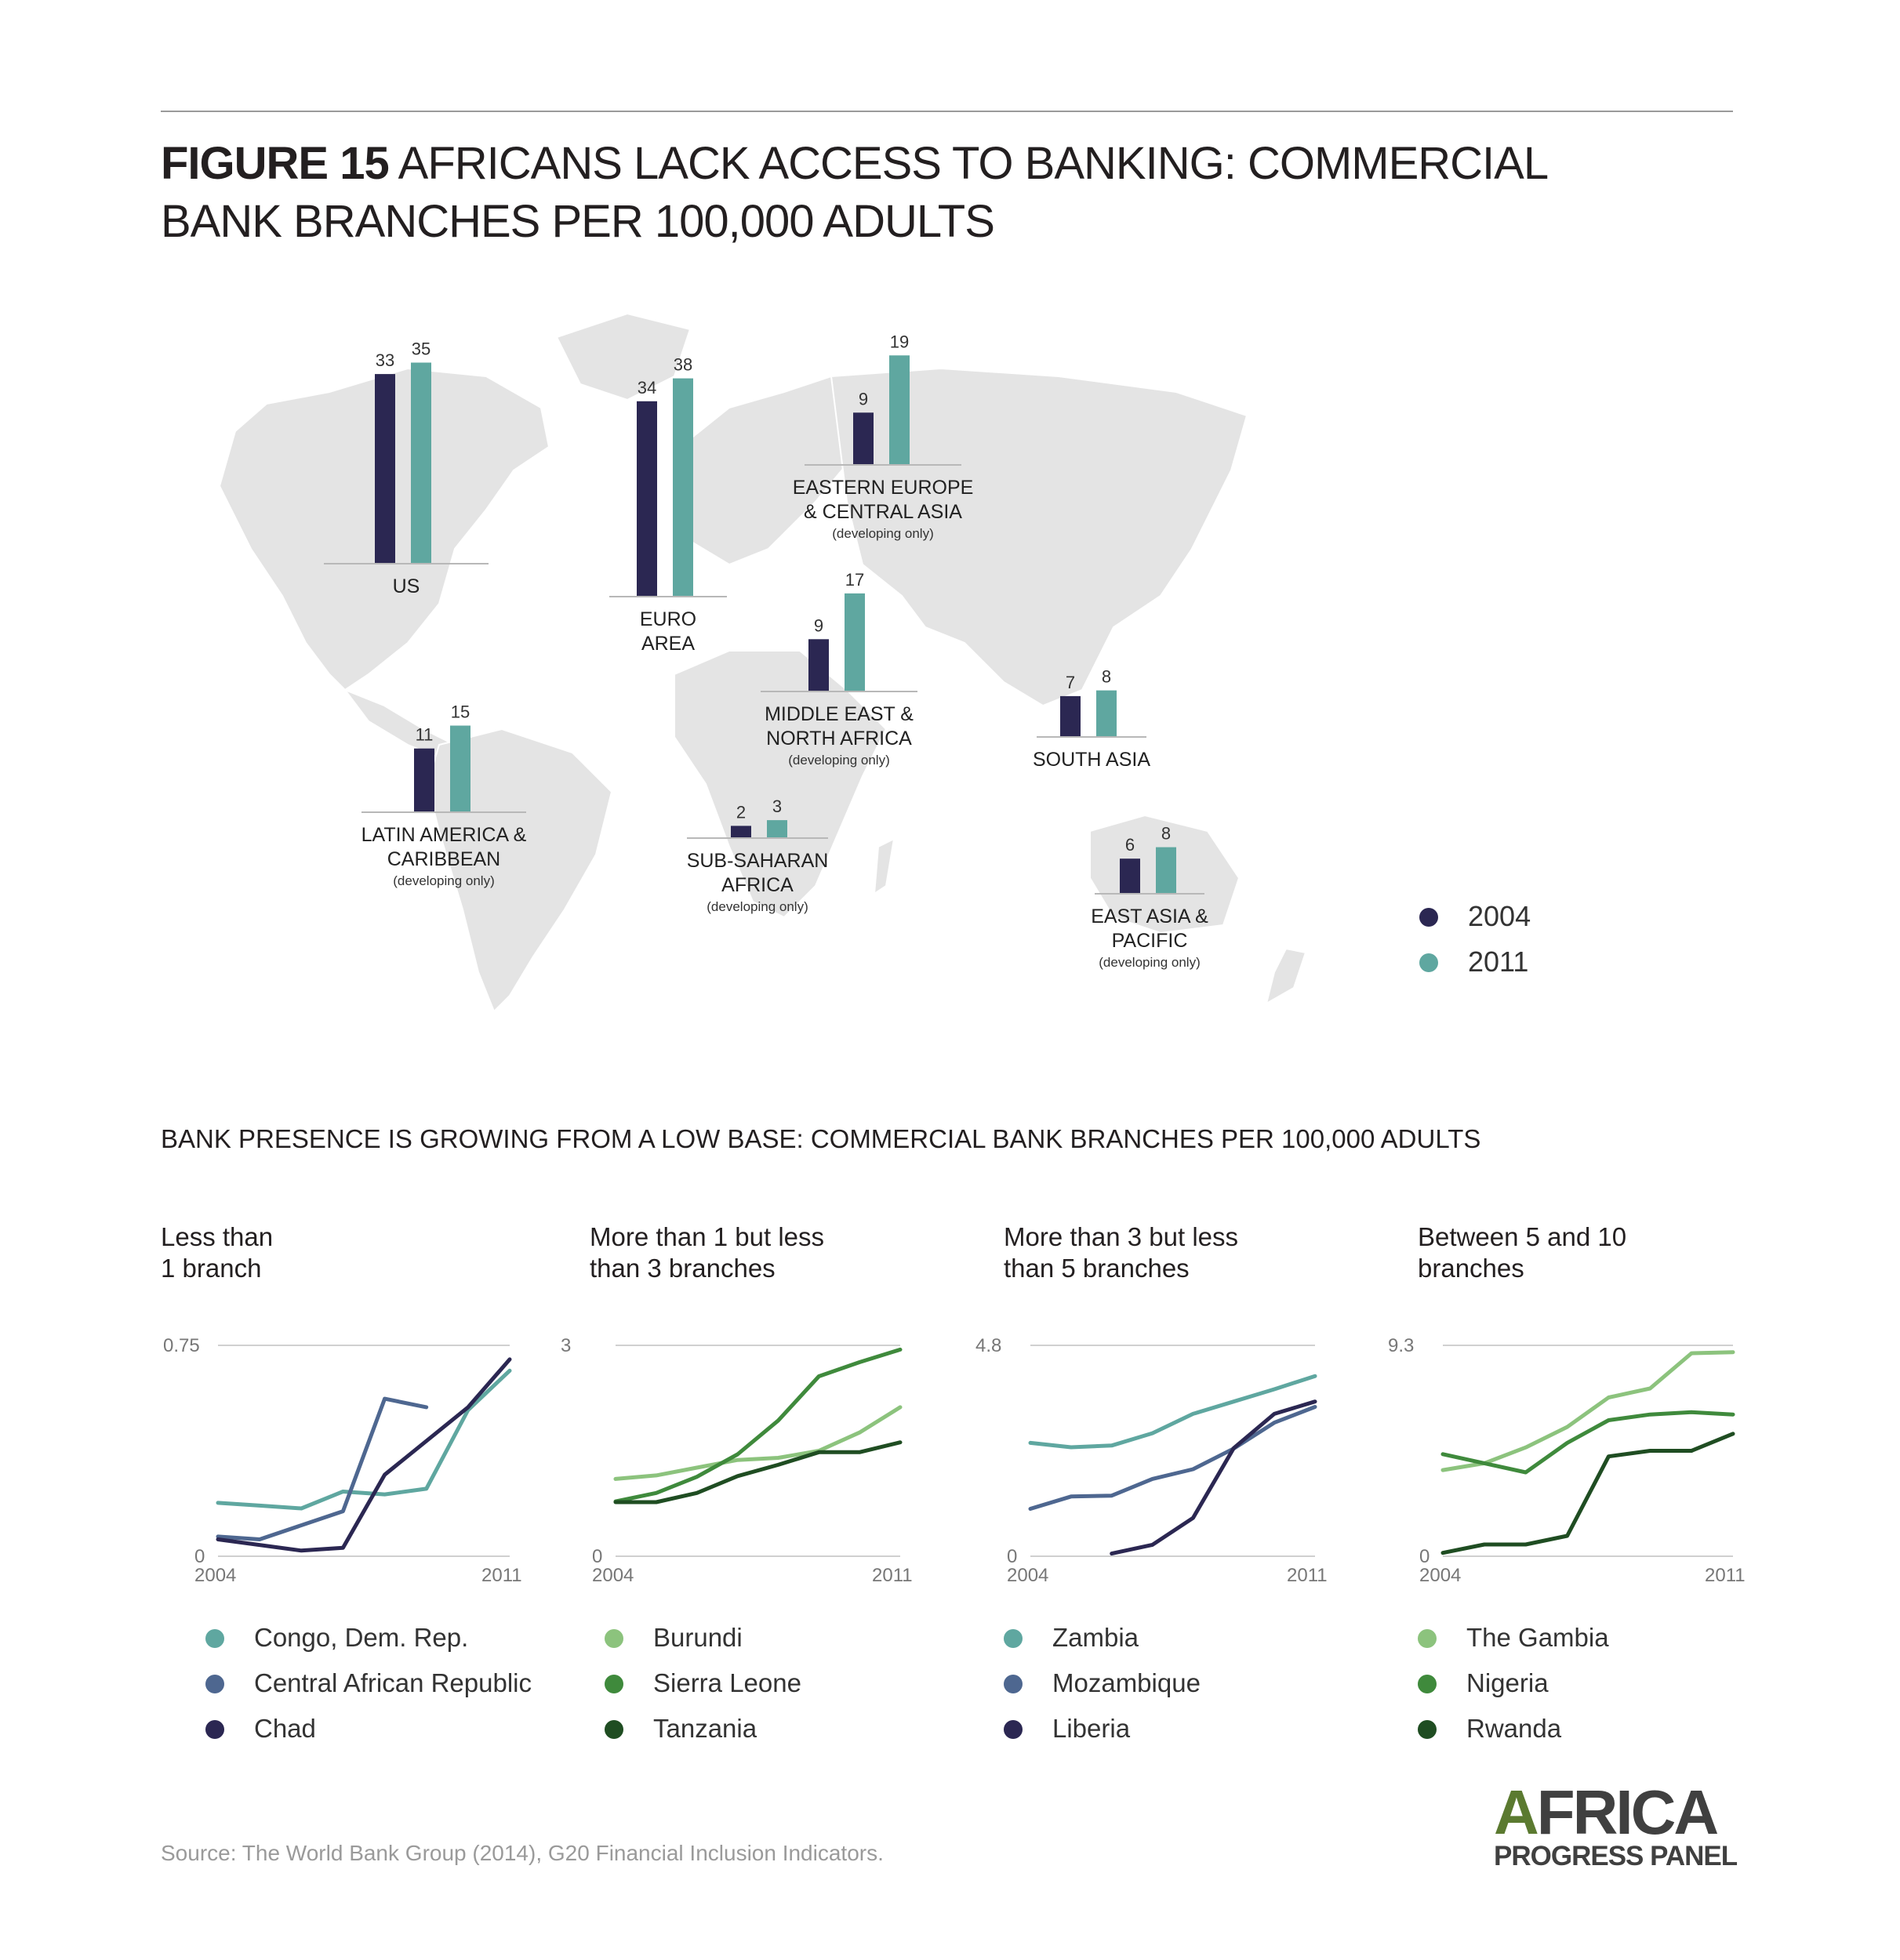  I want to click on legend-label-gambia: The Gambia, so click(1537, 1637).